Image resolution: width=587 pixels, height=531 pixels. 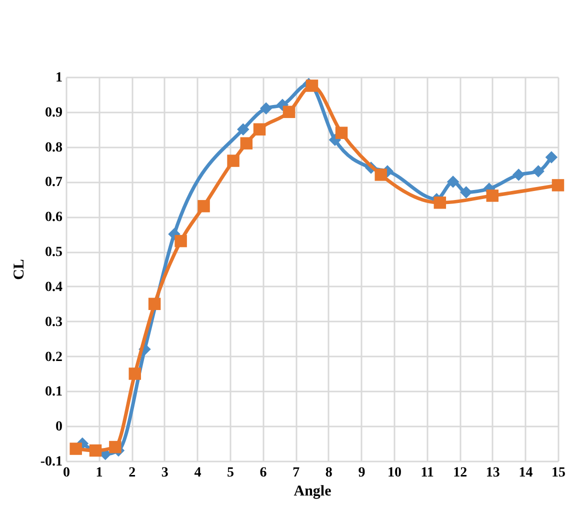 I want to click on y-tick-label: 0.4, so click(x=53, y=287).